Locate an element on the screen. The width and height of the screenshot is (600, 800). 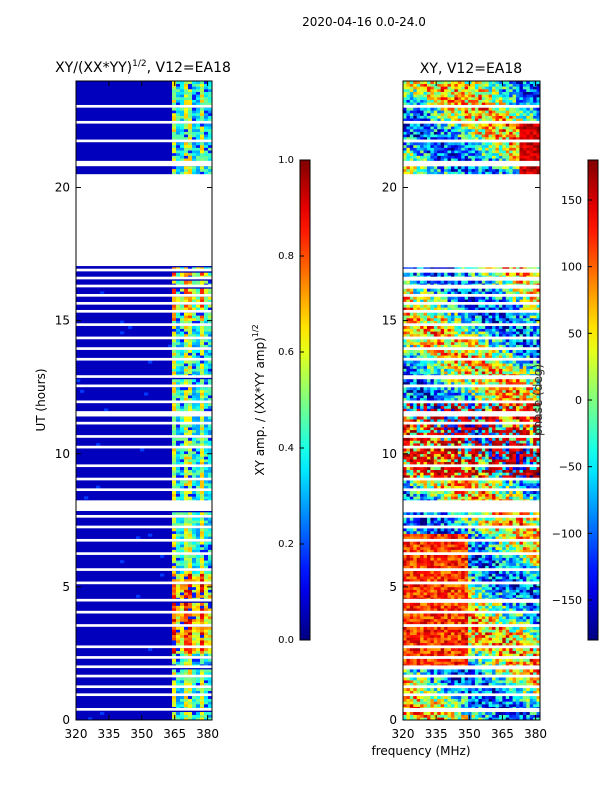
flagged-time-gap is located at coordinates (144, 324).